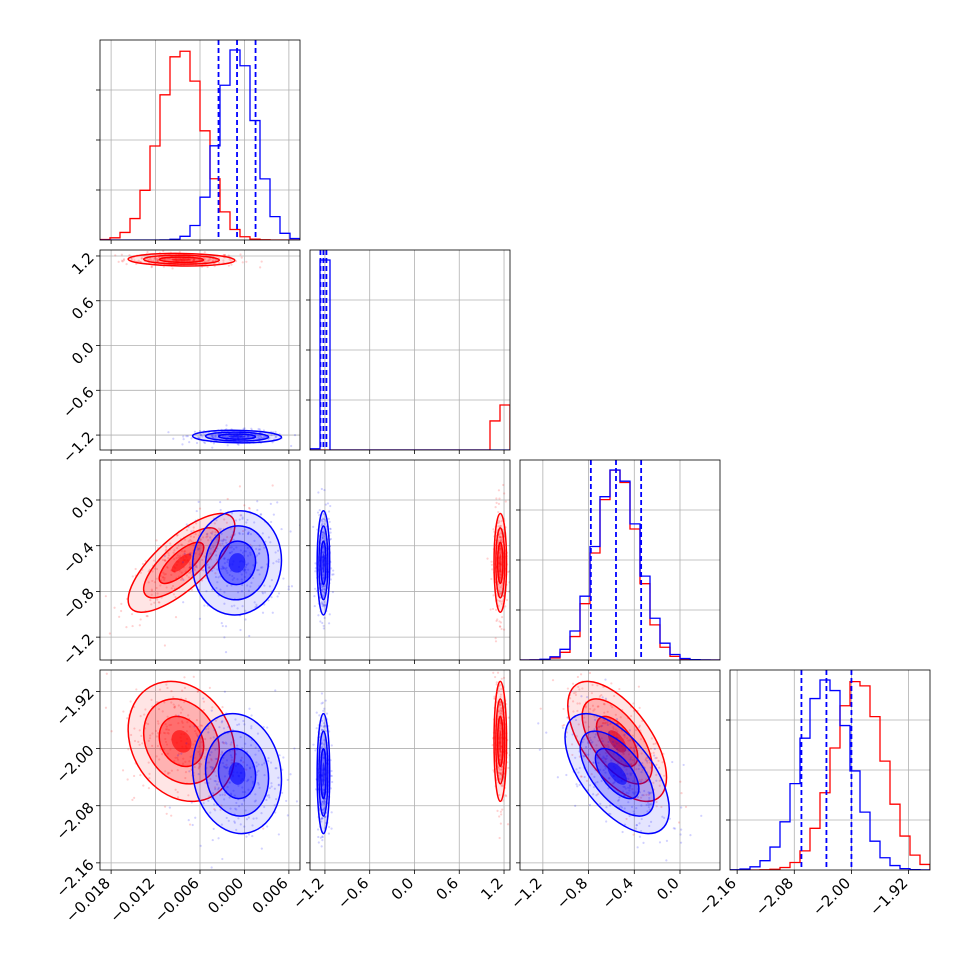  I want to click on x-tick-label: 0.000, so click(225, 895).